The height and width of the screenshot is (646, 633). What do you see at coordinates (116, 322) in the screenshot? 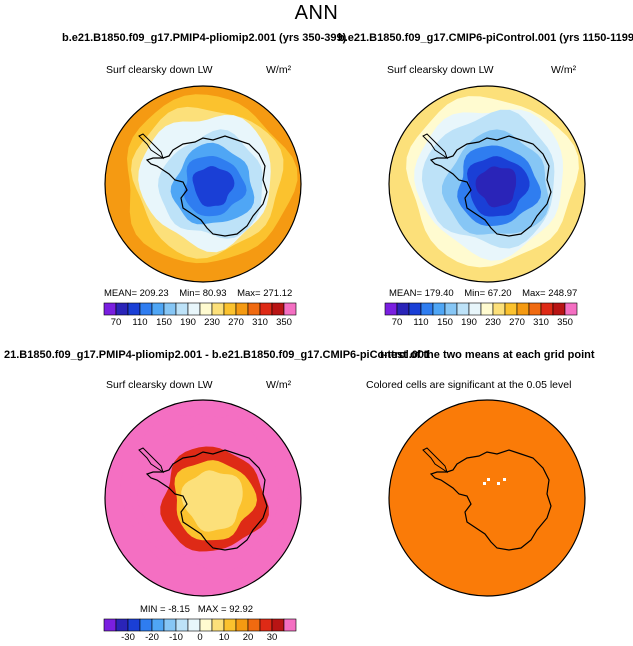
I see `colorbar-tick-label: 70` at bounding box center [116, 322].